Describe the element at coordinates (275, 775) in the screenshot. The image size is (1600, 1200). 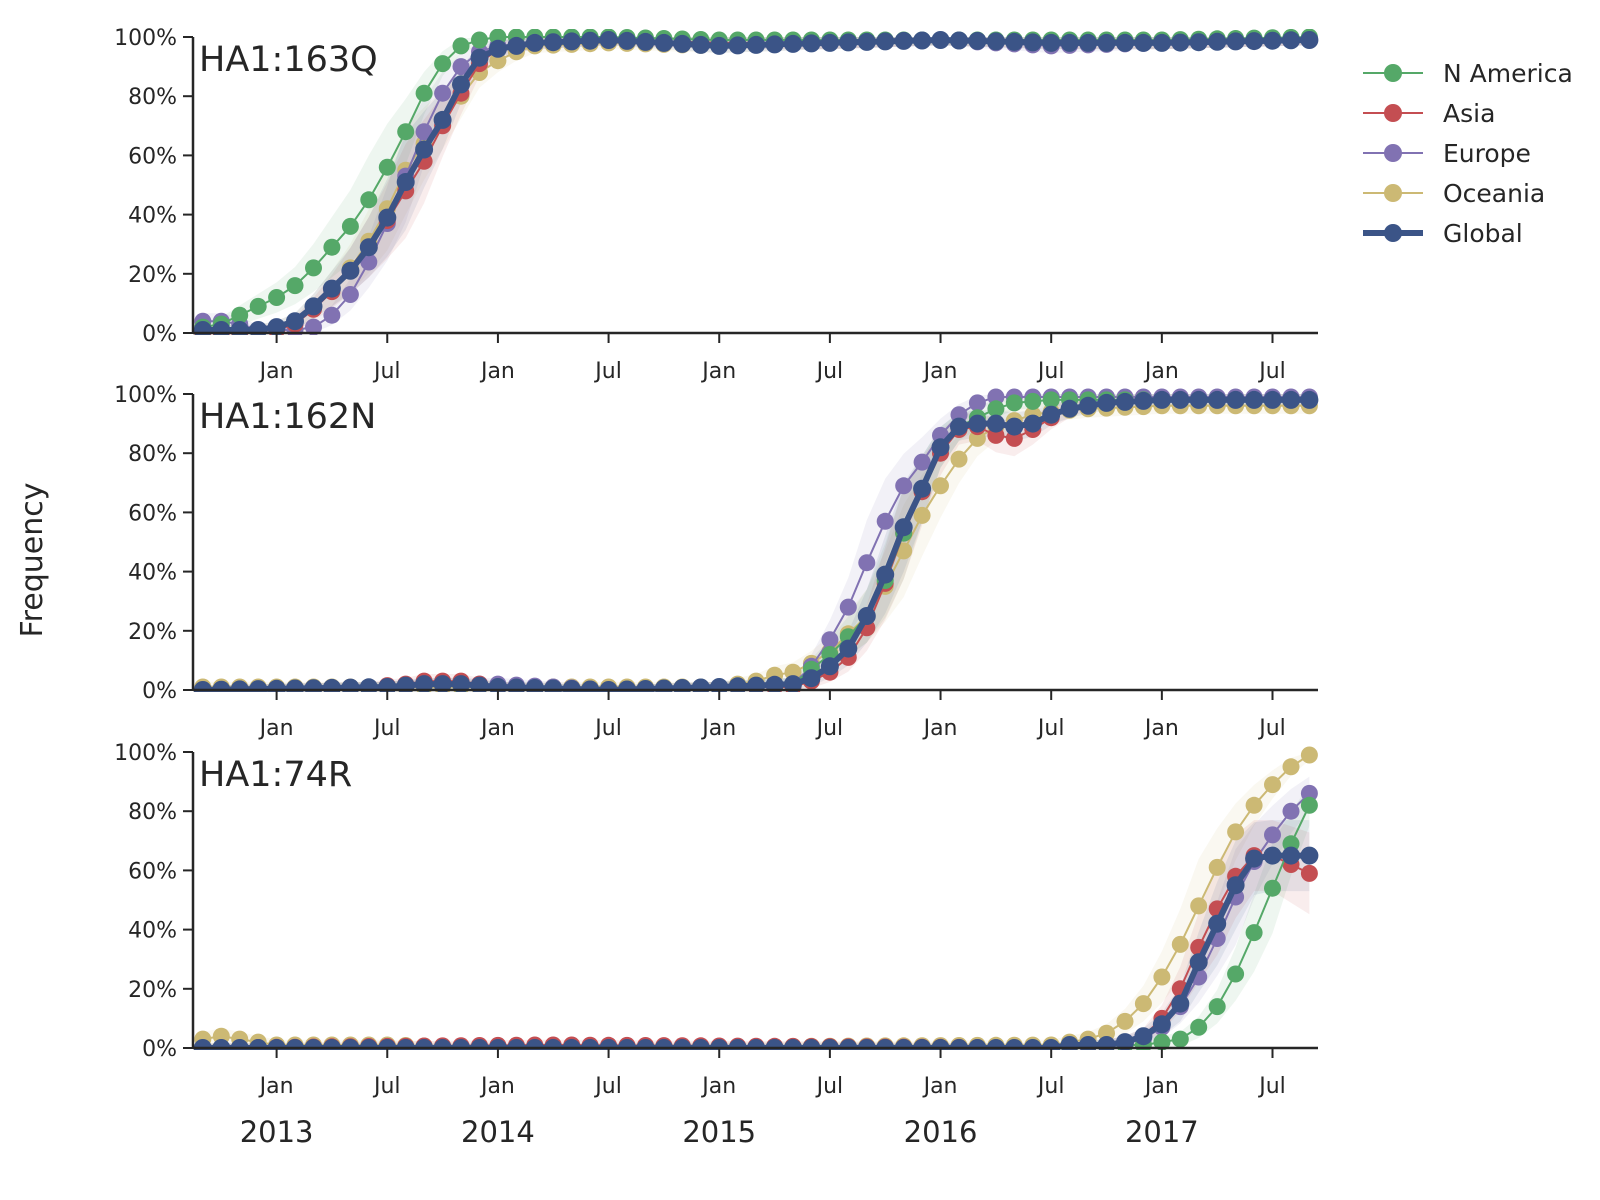
I see `panel-title: HA1:74R` at that location.